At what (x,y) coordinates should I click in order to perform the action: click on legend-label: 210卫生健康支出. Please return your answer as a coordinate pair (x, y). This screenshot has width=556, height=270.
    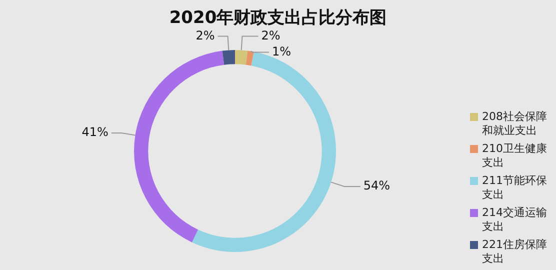
    Looking at the image, I should click on (515, 156).